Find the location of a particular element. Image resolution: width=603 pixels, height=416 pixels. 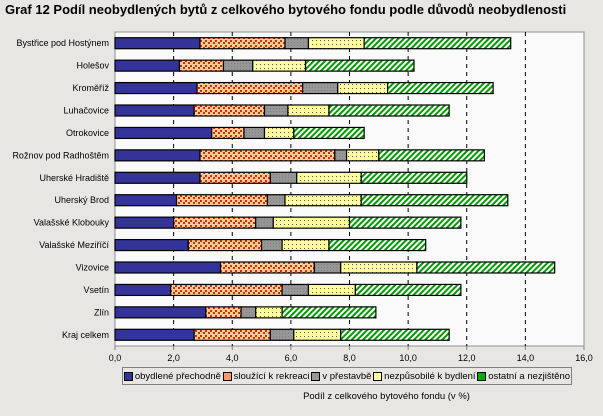

legend-item: sloužící k rekreaci is located at coordinates (266, 376).